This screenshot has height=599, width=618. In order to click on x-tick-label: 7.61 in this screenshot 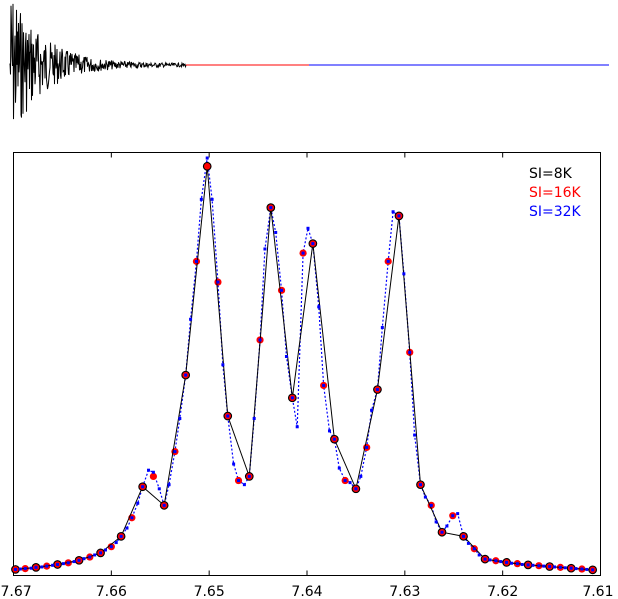, I will do `click(597, 591)`.